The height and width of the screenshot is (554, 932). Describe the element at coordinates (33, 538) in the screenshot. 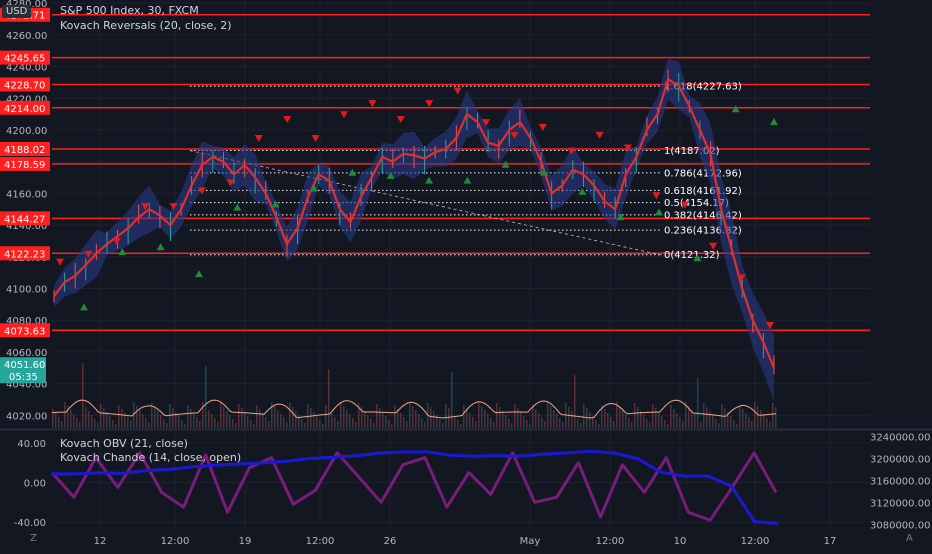

I see `zoom-corner-button: Z` at that location.